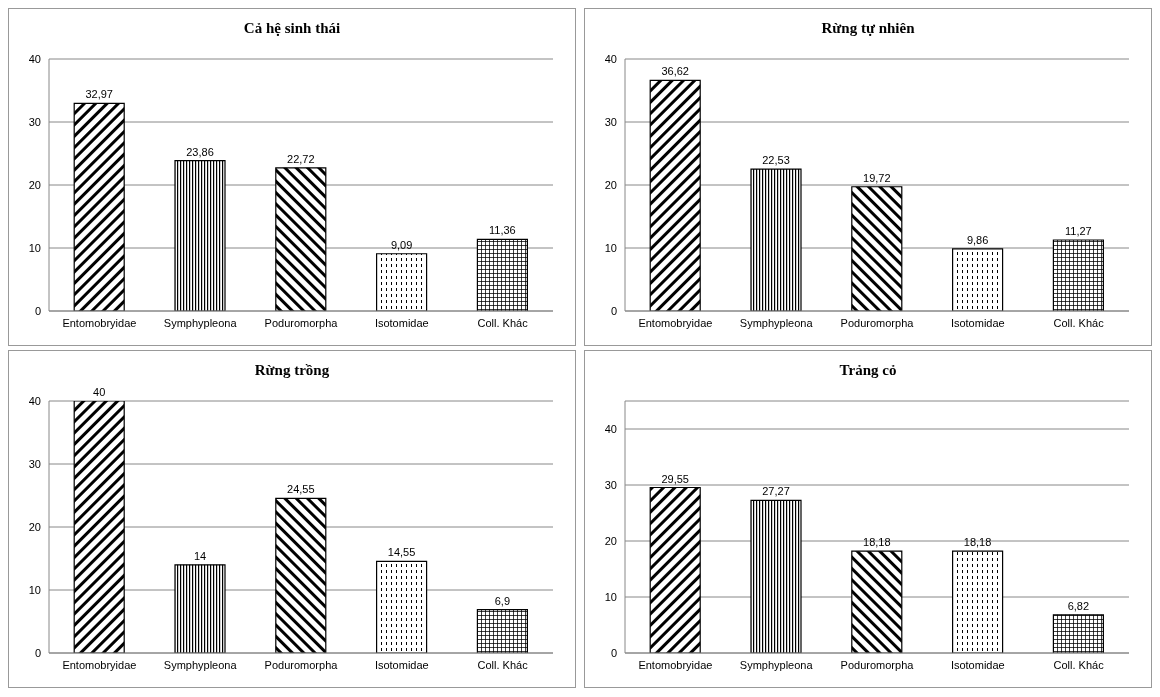 The width and height of the screenshot is (1160, 697). What do you see at coordinates (776, 491) in the screenshot?
I see `data-label: 27,27` at bounding box center [776, 491].